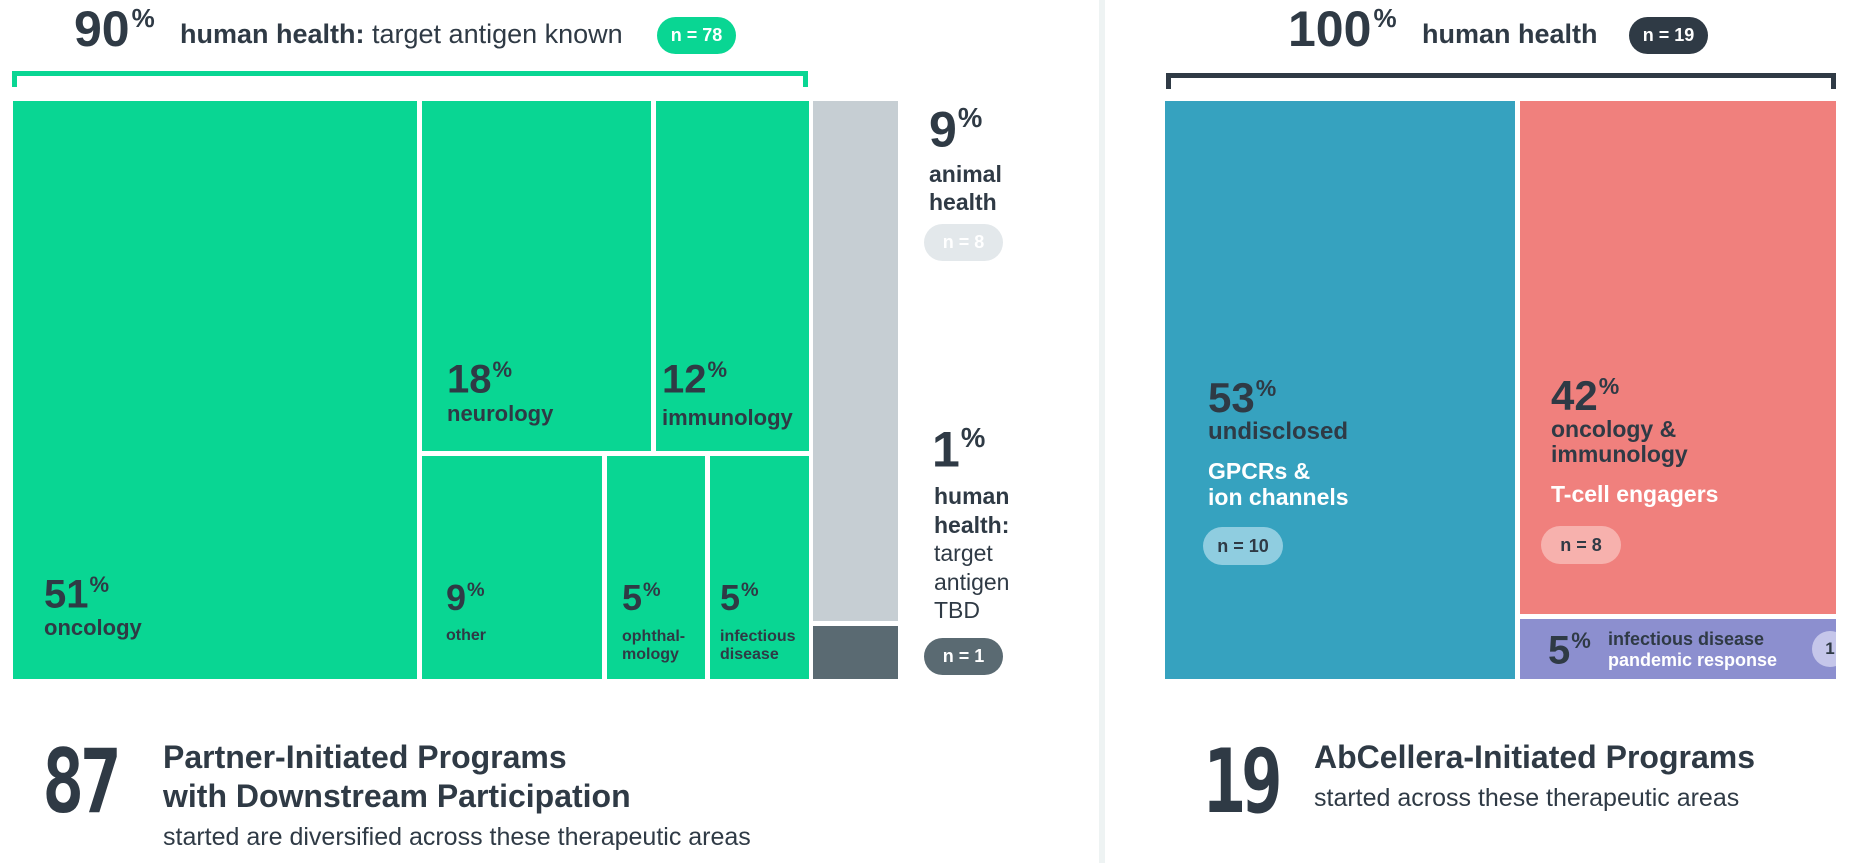 The width and height of the screenshot is (1853, 863). Describe the element at coordinates (1278, 431) in the screenshot. I see `undisclosed-label: undisclosed` at that location.